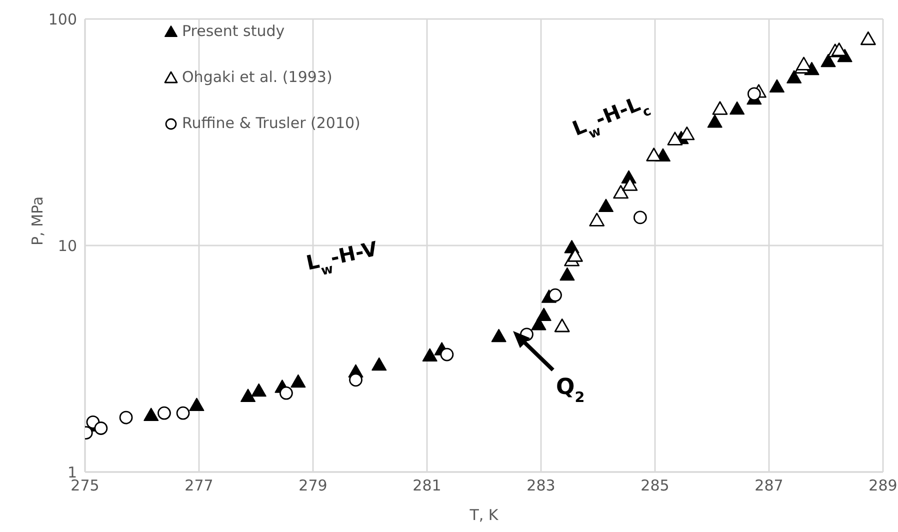  Describe the element at coordinates (655, 485) in the screenshot. I see `x-tick-label: 285` at that location.